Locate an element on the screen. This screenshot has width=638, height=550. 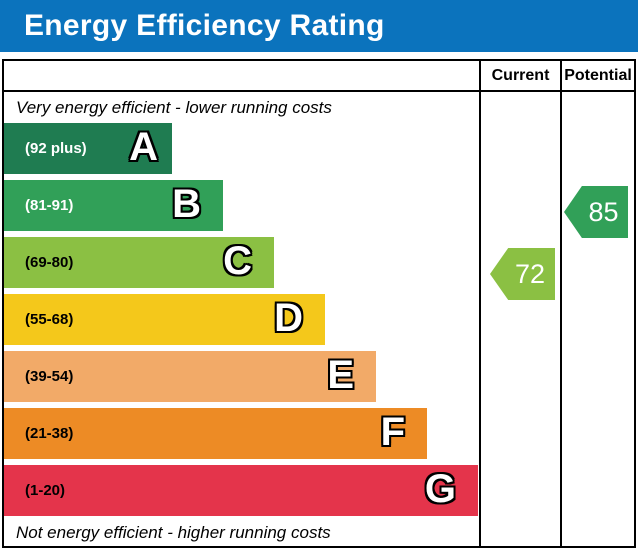
band-a: (92 plus) A is located at coordinates (88, 148).